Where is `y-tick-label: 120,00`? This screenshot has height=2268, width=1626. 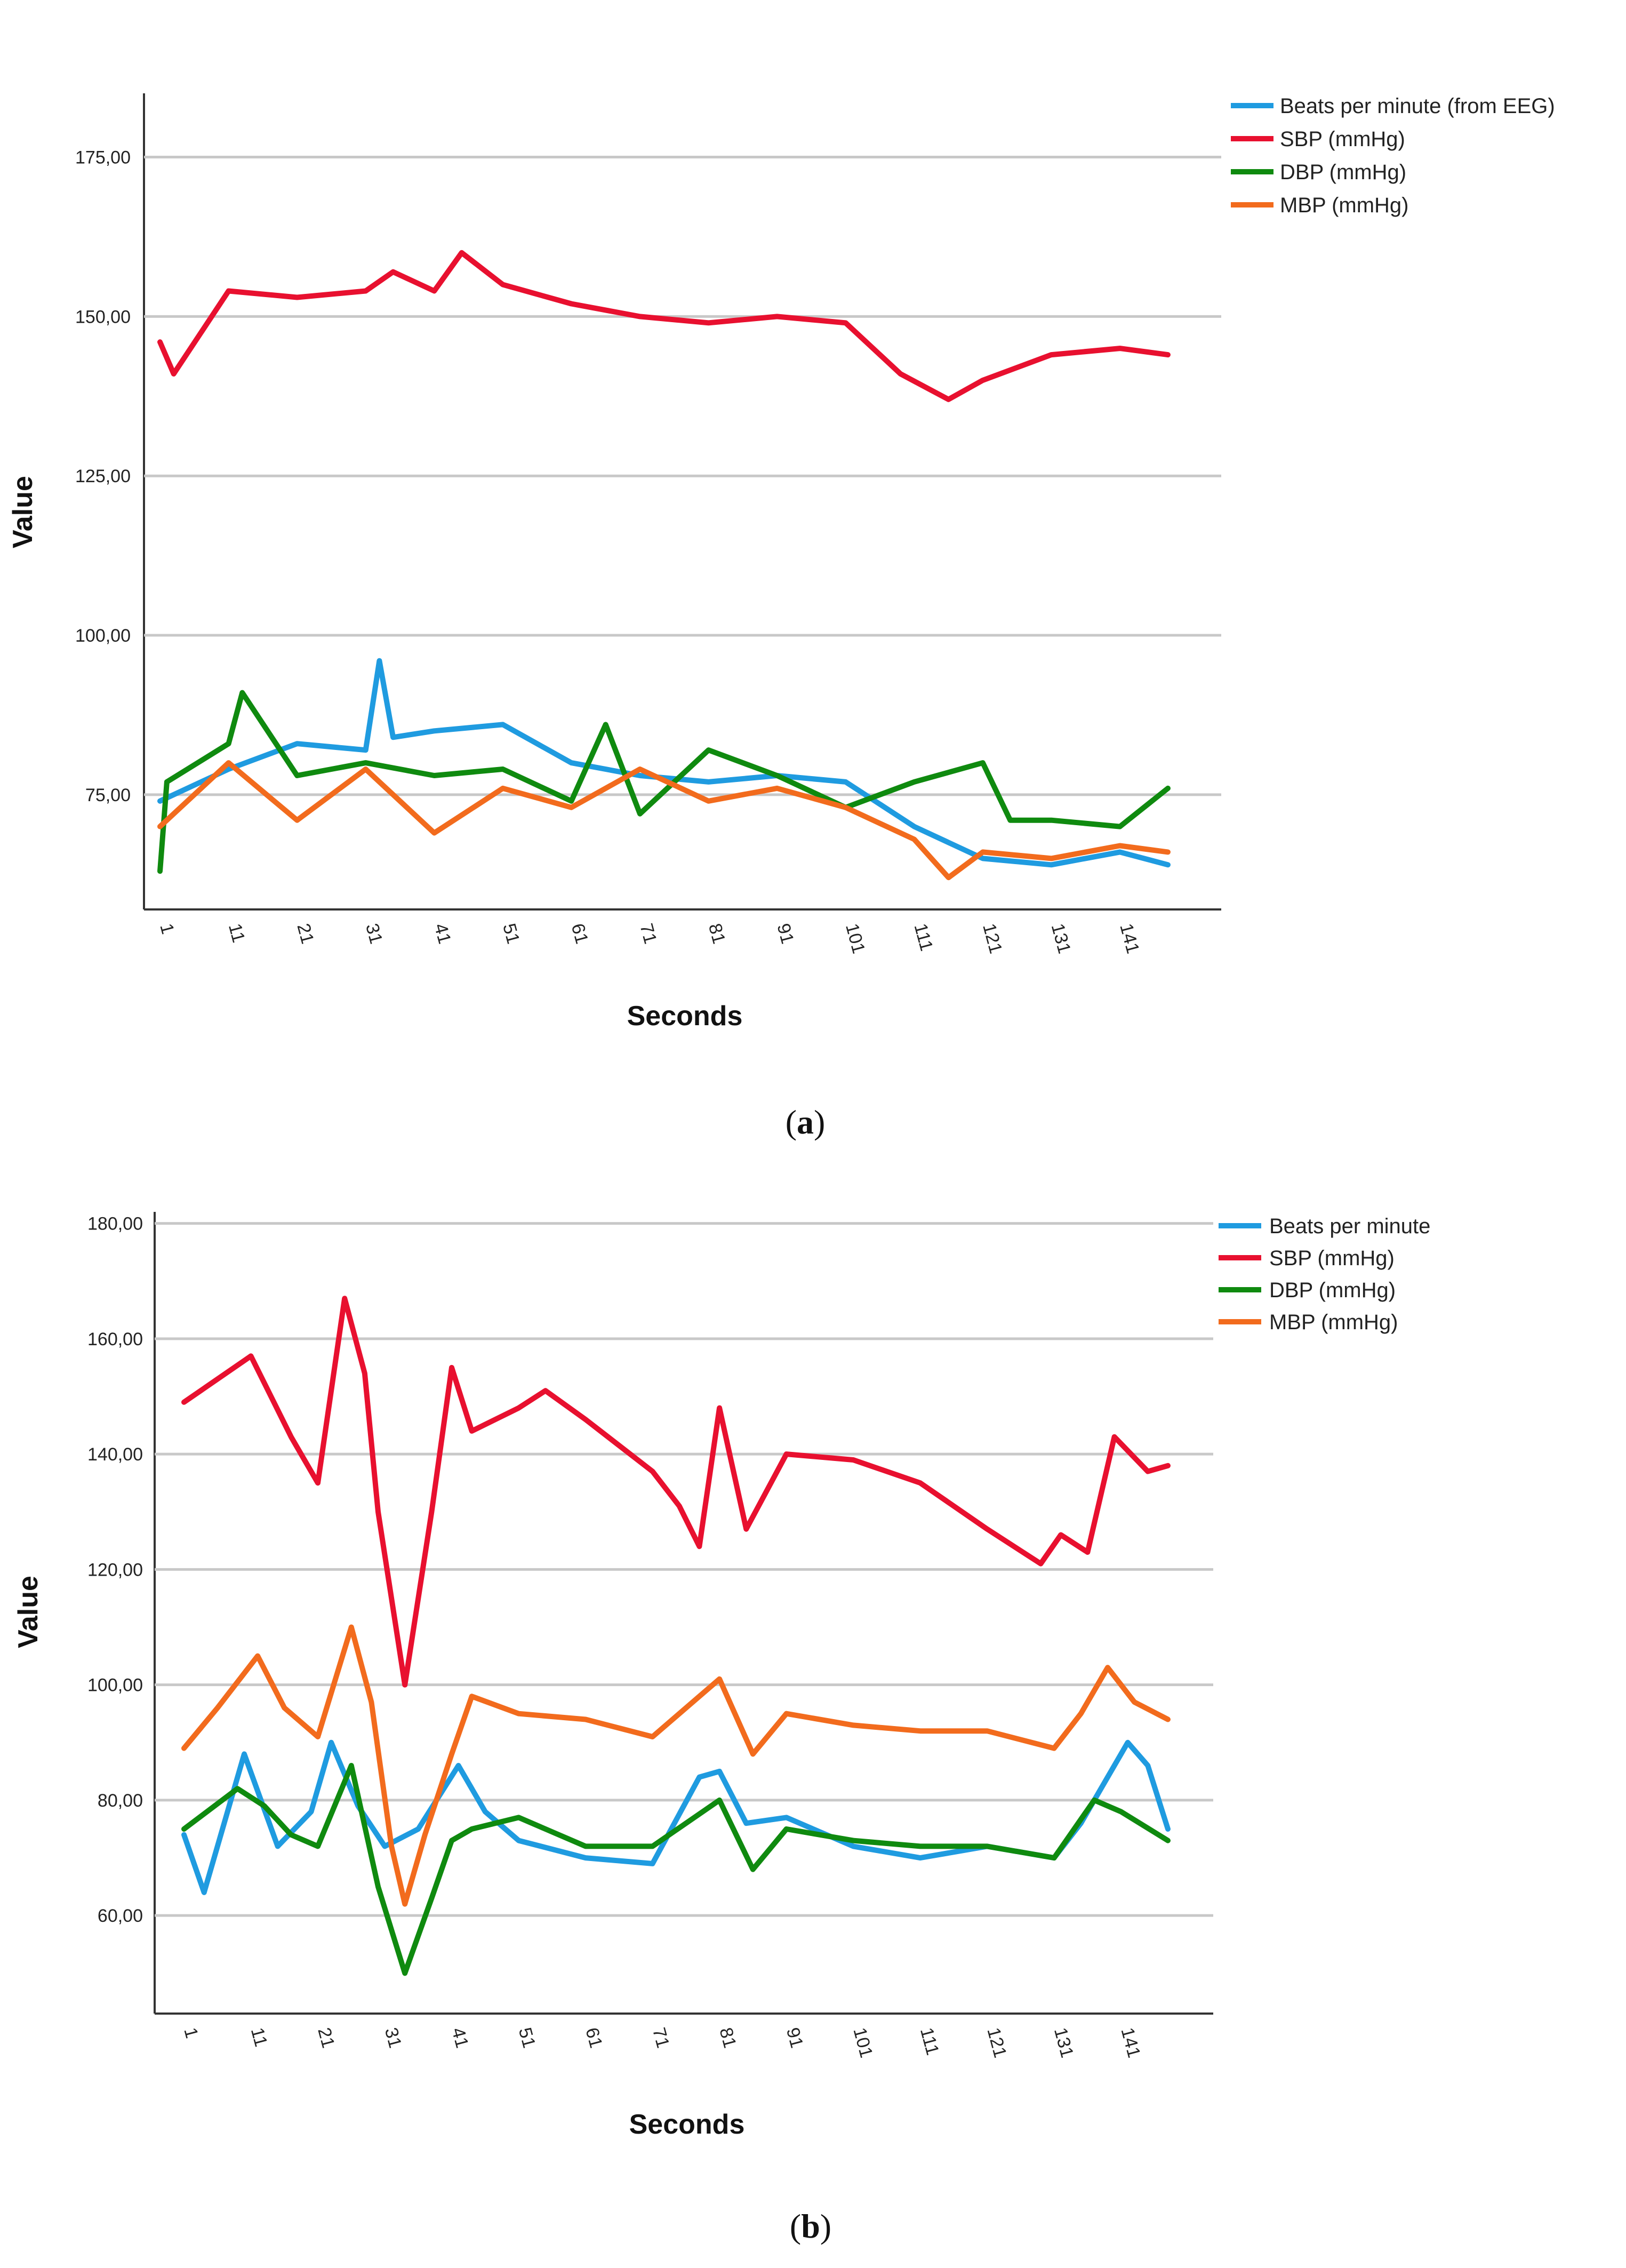
y-tick-label: 120,00 is located at coordinates (115, 1570).